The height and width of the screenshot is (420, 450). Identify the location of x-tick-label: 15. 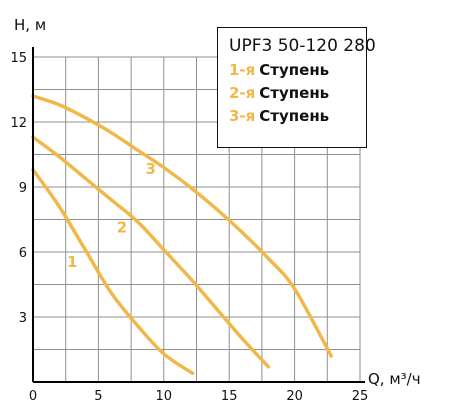
(229, 396).